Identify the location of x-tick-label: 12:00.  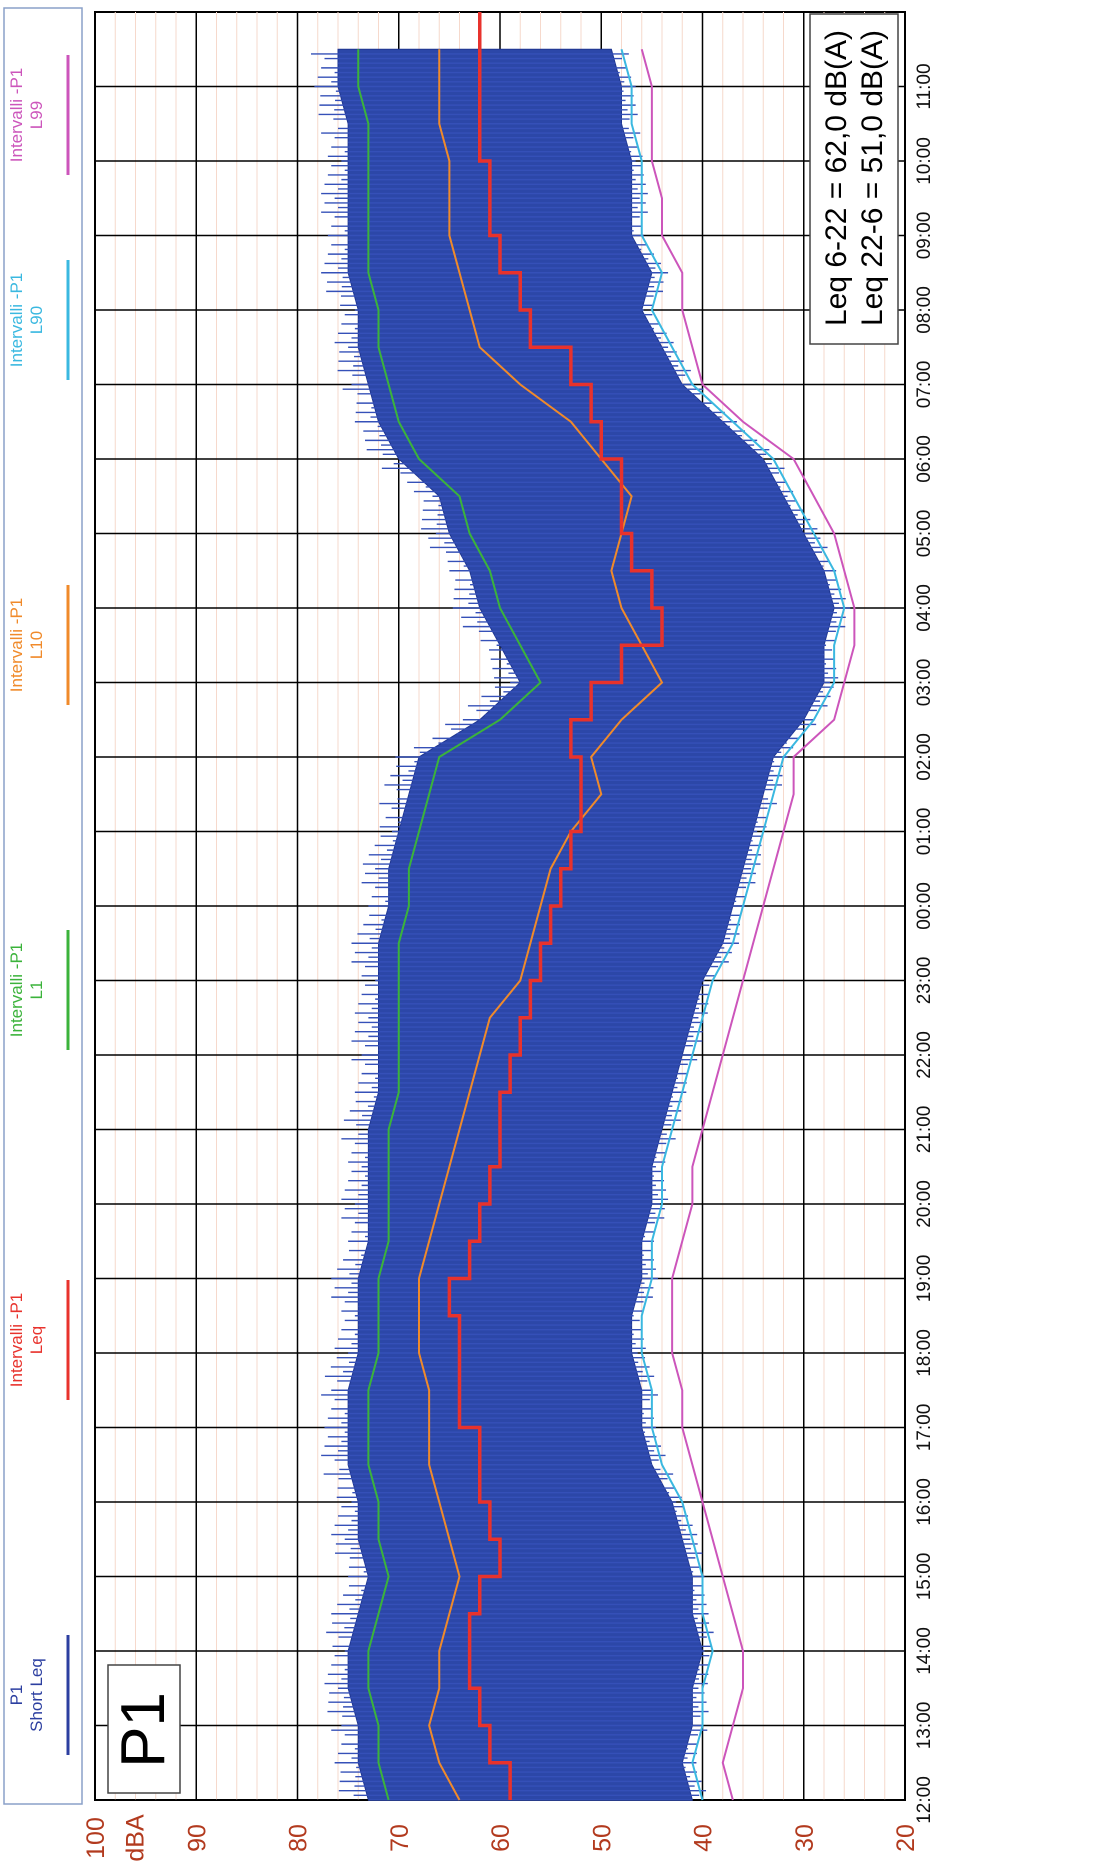
(924, 1800).